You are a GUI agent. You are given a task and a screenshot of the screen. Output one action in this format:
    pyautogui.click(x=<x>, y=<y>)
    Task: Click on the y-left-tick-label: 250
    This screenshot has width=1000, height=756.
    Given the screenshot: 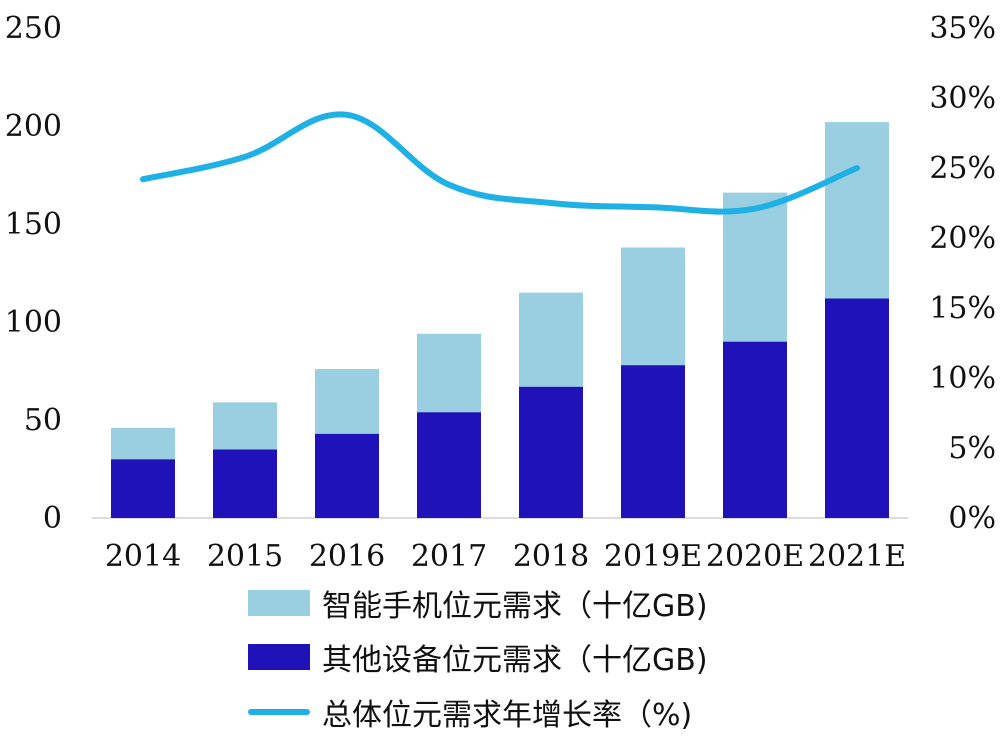 What is the action you would take?
    pyautogui.click(x=33, y=28)
    